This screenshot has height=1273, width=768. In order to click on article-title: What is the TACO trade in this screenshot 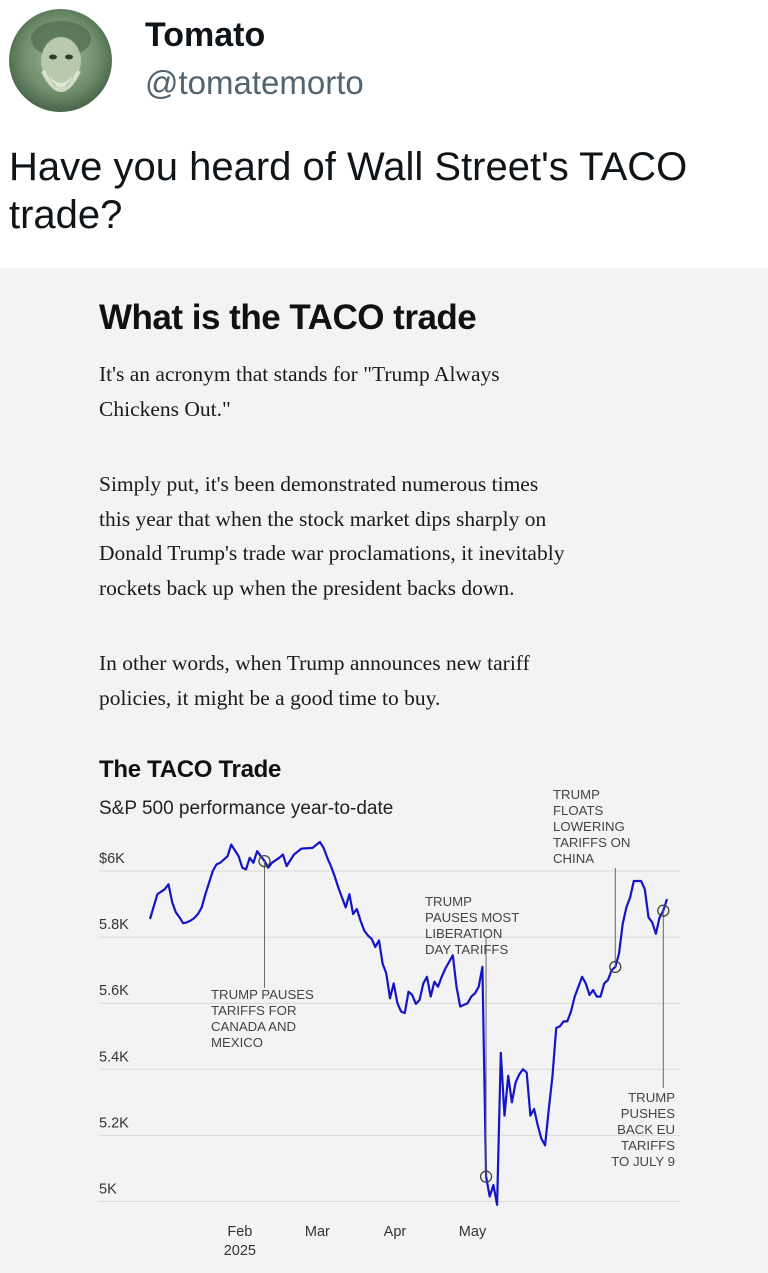, I will do `click(288, 317)`.